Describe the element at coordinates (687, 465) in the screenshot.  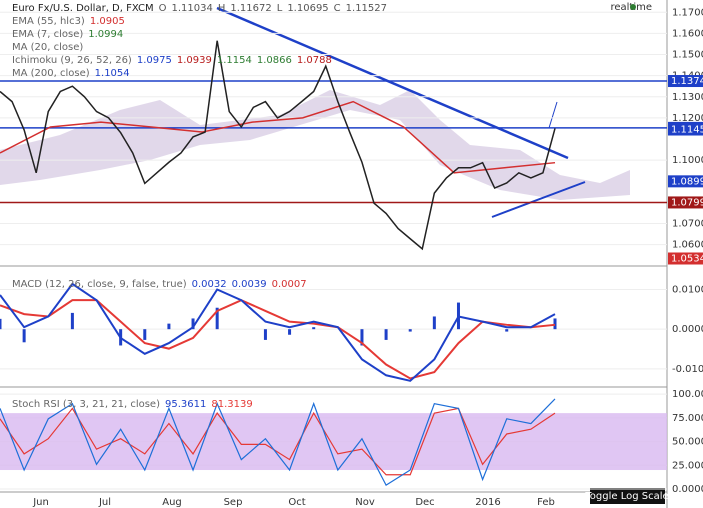
I see `y-tick-label: 25.0000` at that location.